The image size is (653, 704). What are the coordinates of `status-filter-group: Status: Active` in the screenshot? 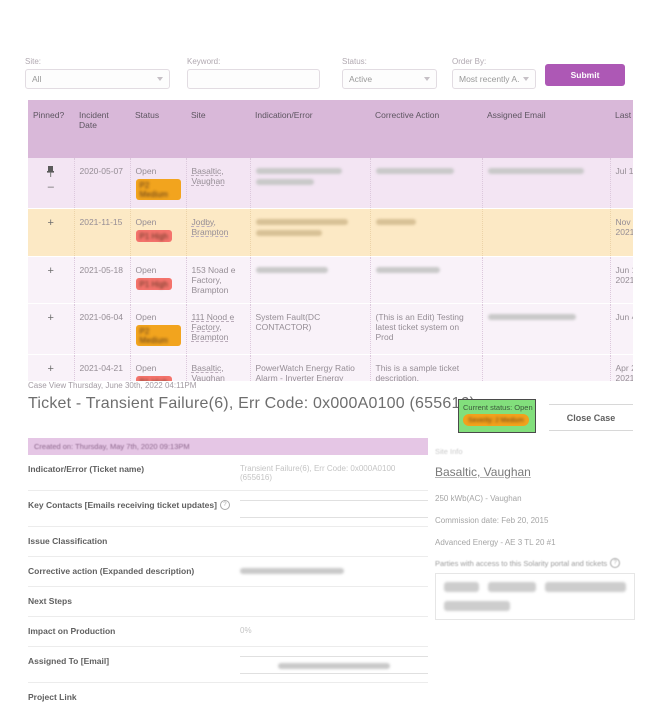 It's located at (389, 73).